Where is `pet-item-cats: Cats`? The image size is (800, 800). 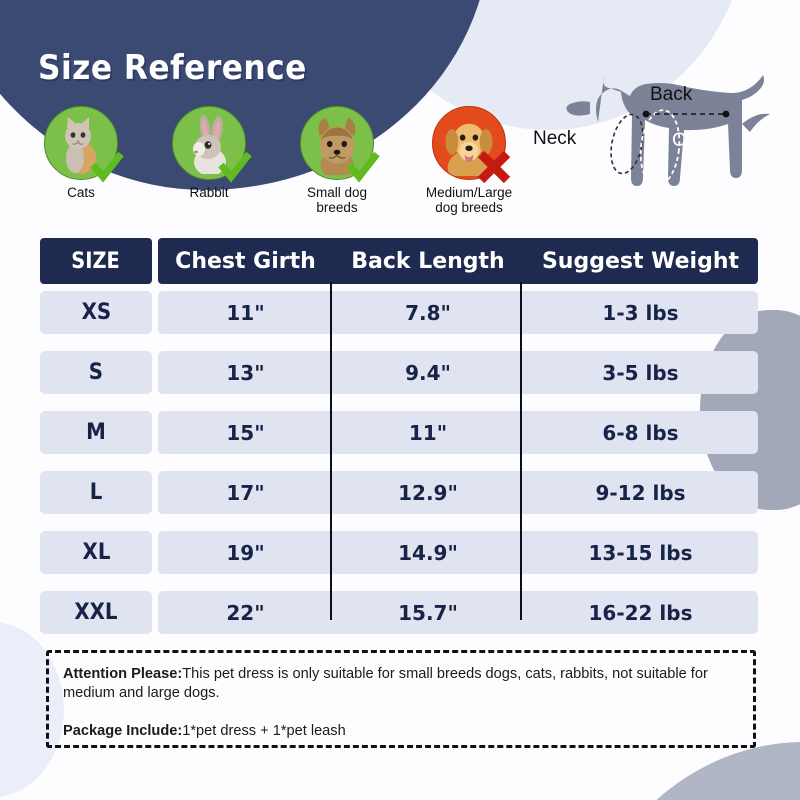
pet-item-cats: Cats is located at coordinates (81, 153).